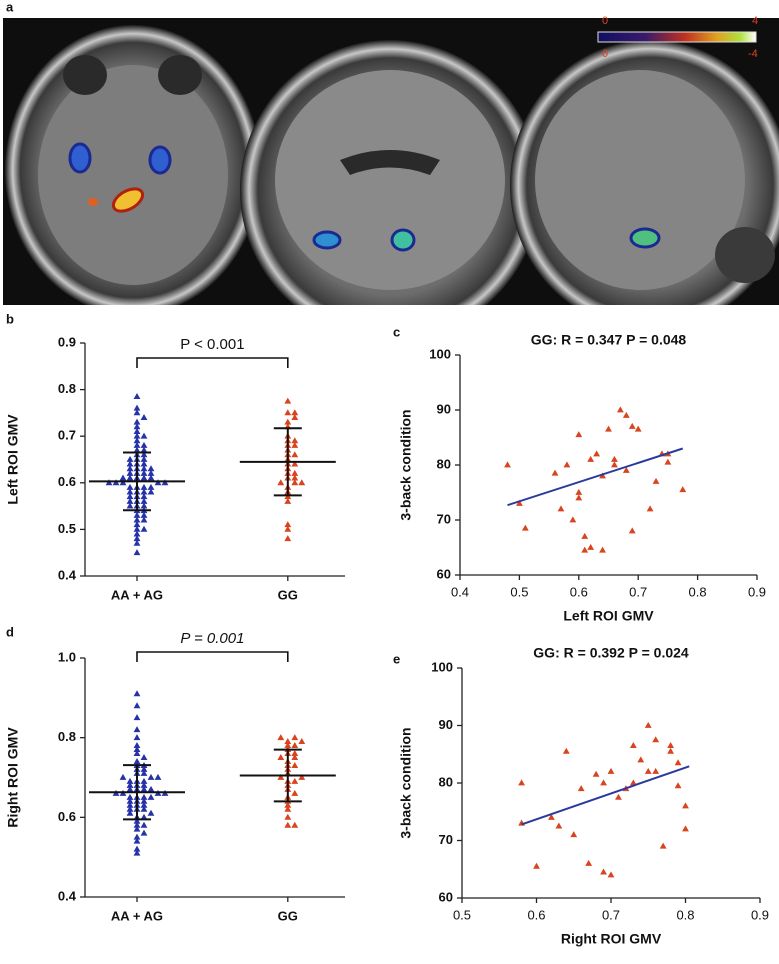  I want to click on y-tick-label: 100, so click(442, 666).